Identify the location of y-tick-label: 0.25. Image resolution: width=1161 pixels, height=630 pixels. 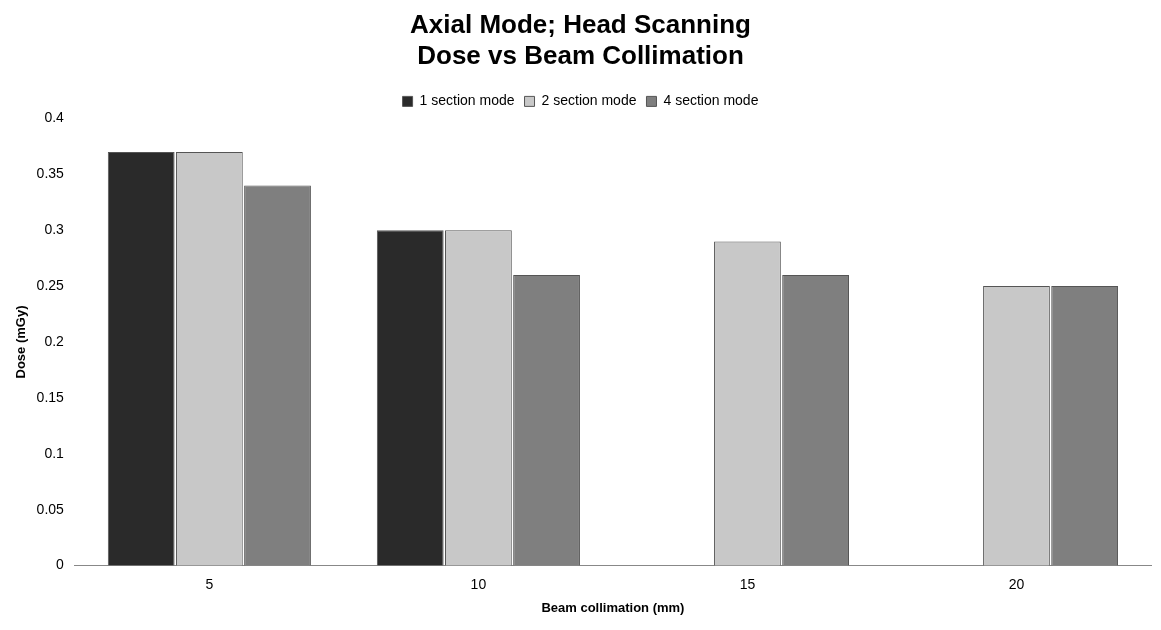
(50, 284).